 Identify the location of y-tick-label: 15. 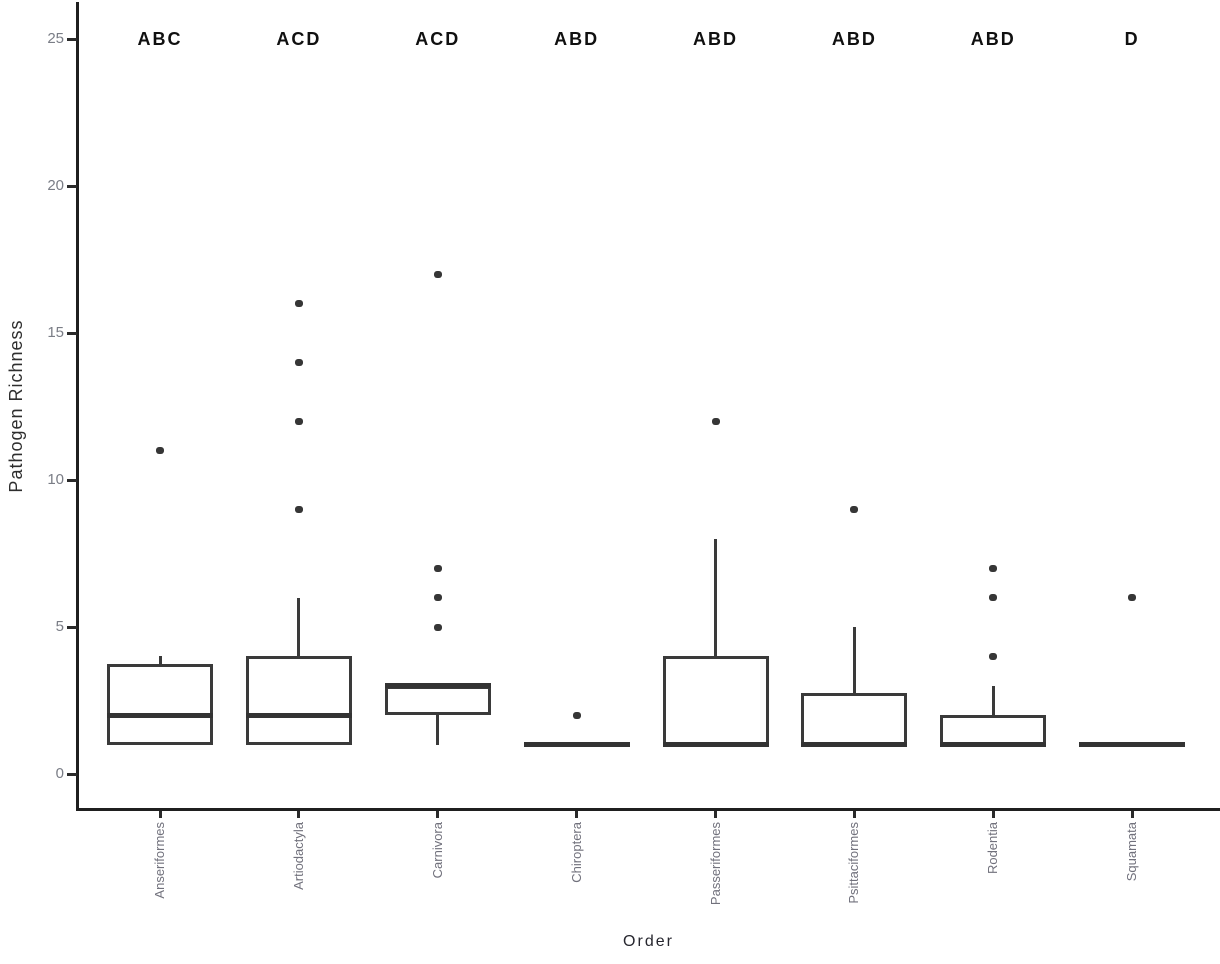
(55, 332).